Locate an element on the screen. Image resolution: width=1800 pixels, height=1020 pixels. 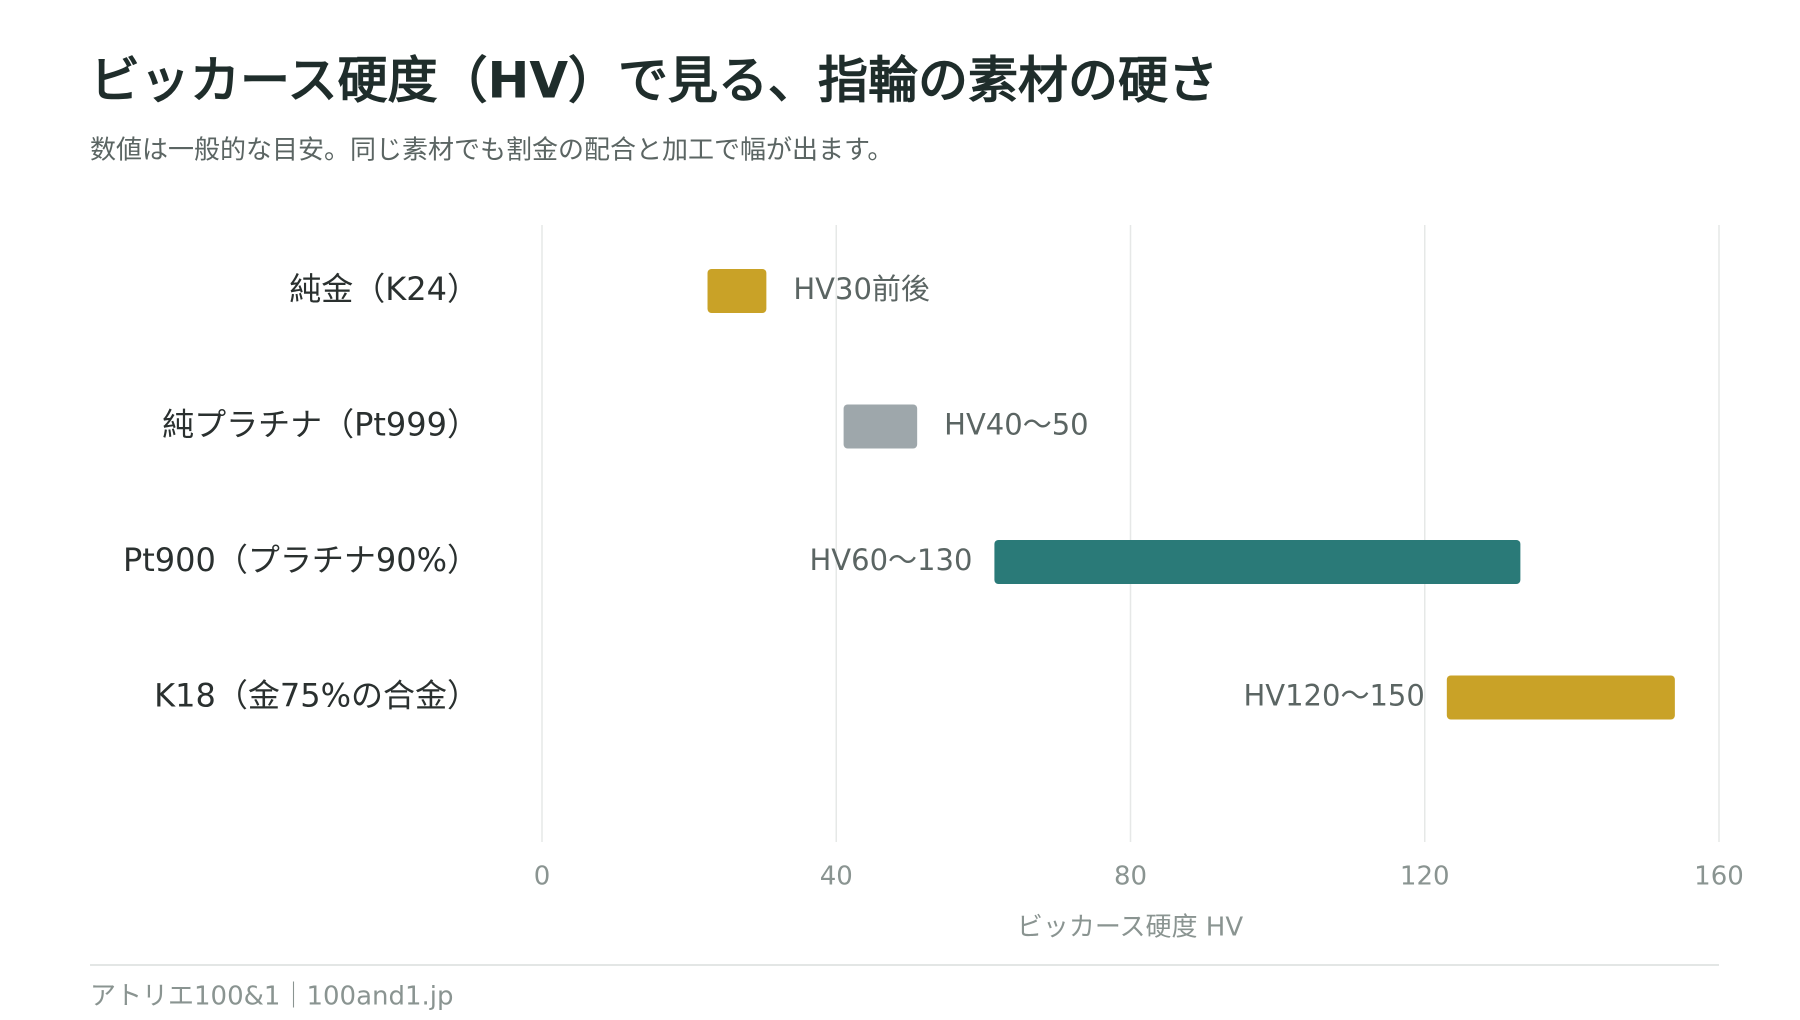
value-label: HV40〜50 is located at coordinates (1016, 425).